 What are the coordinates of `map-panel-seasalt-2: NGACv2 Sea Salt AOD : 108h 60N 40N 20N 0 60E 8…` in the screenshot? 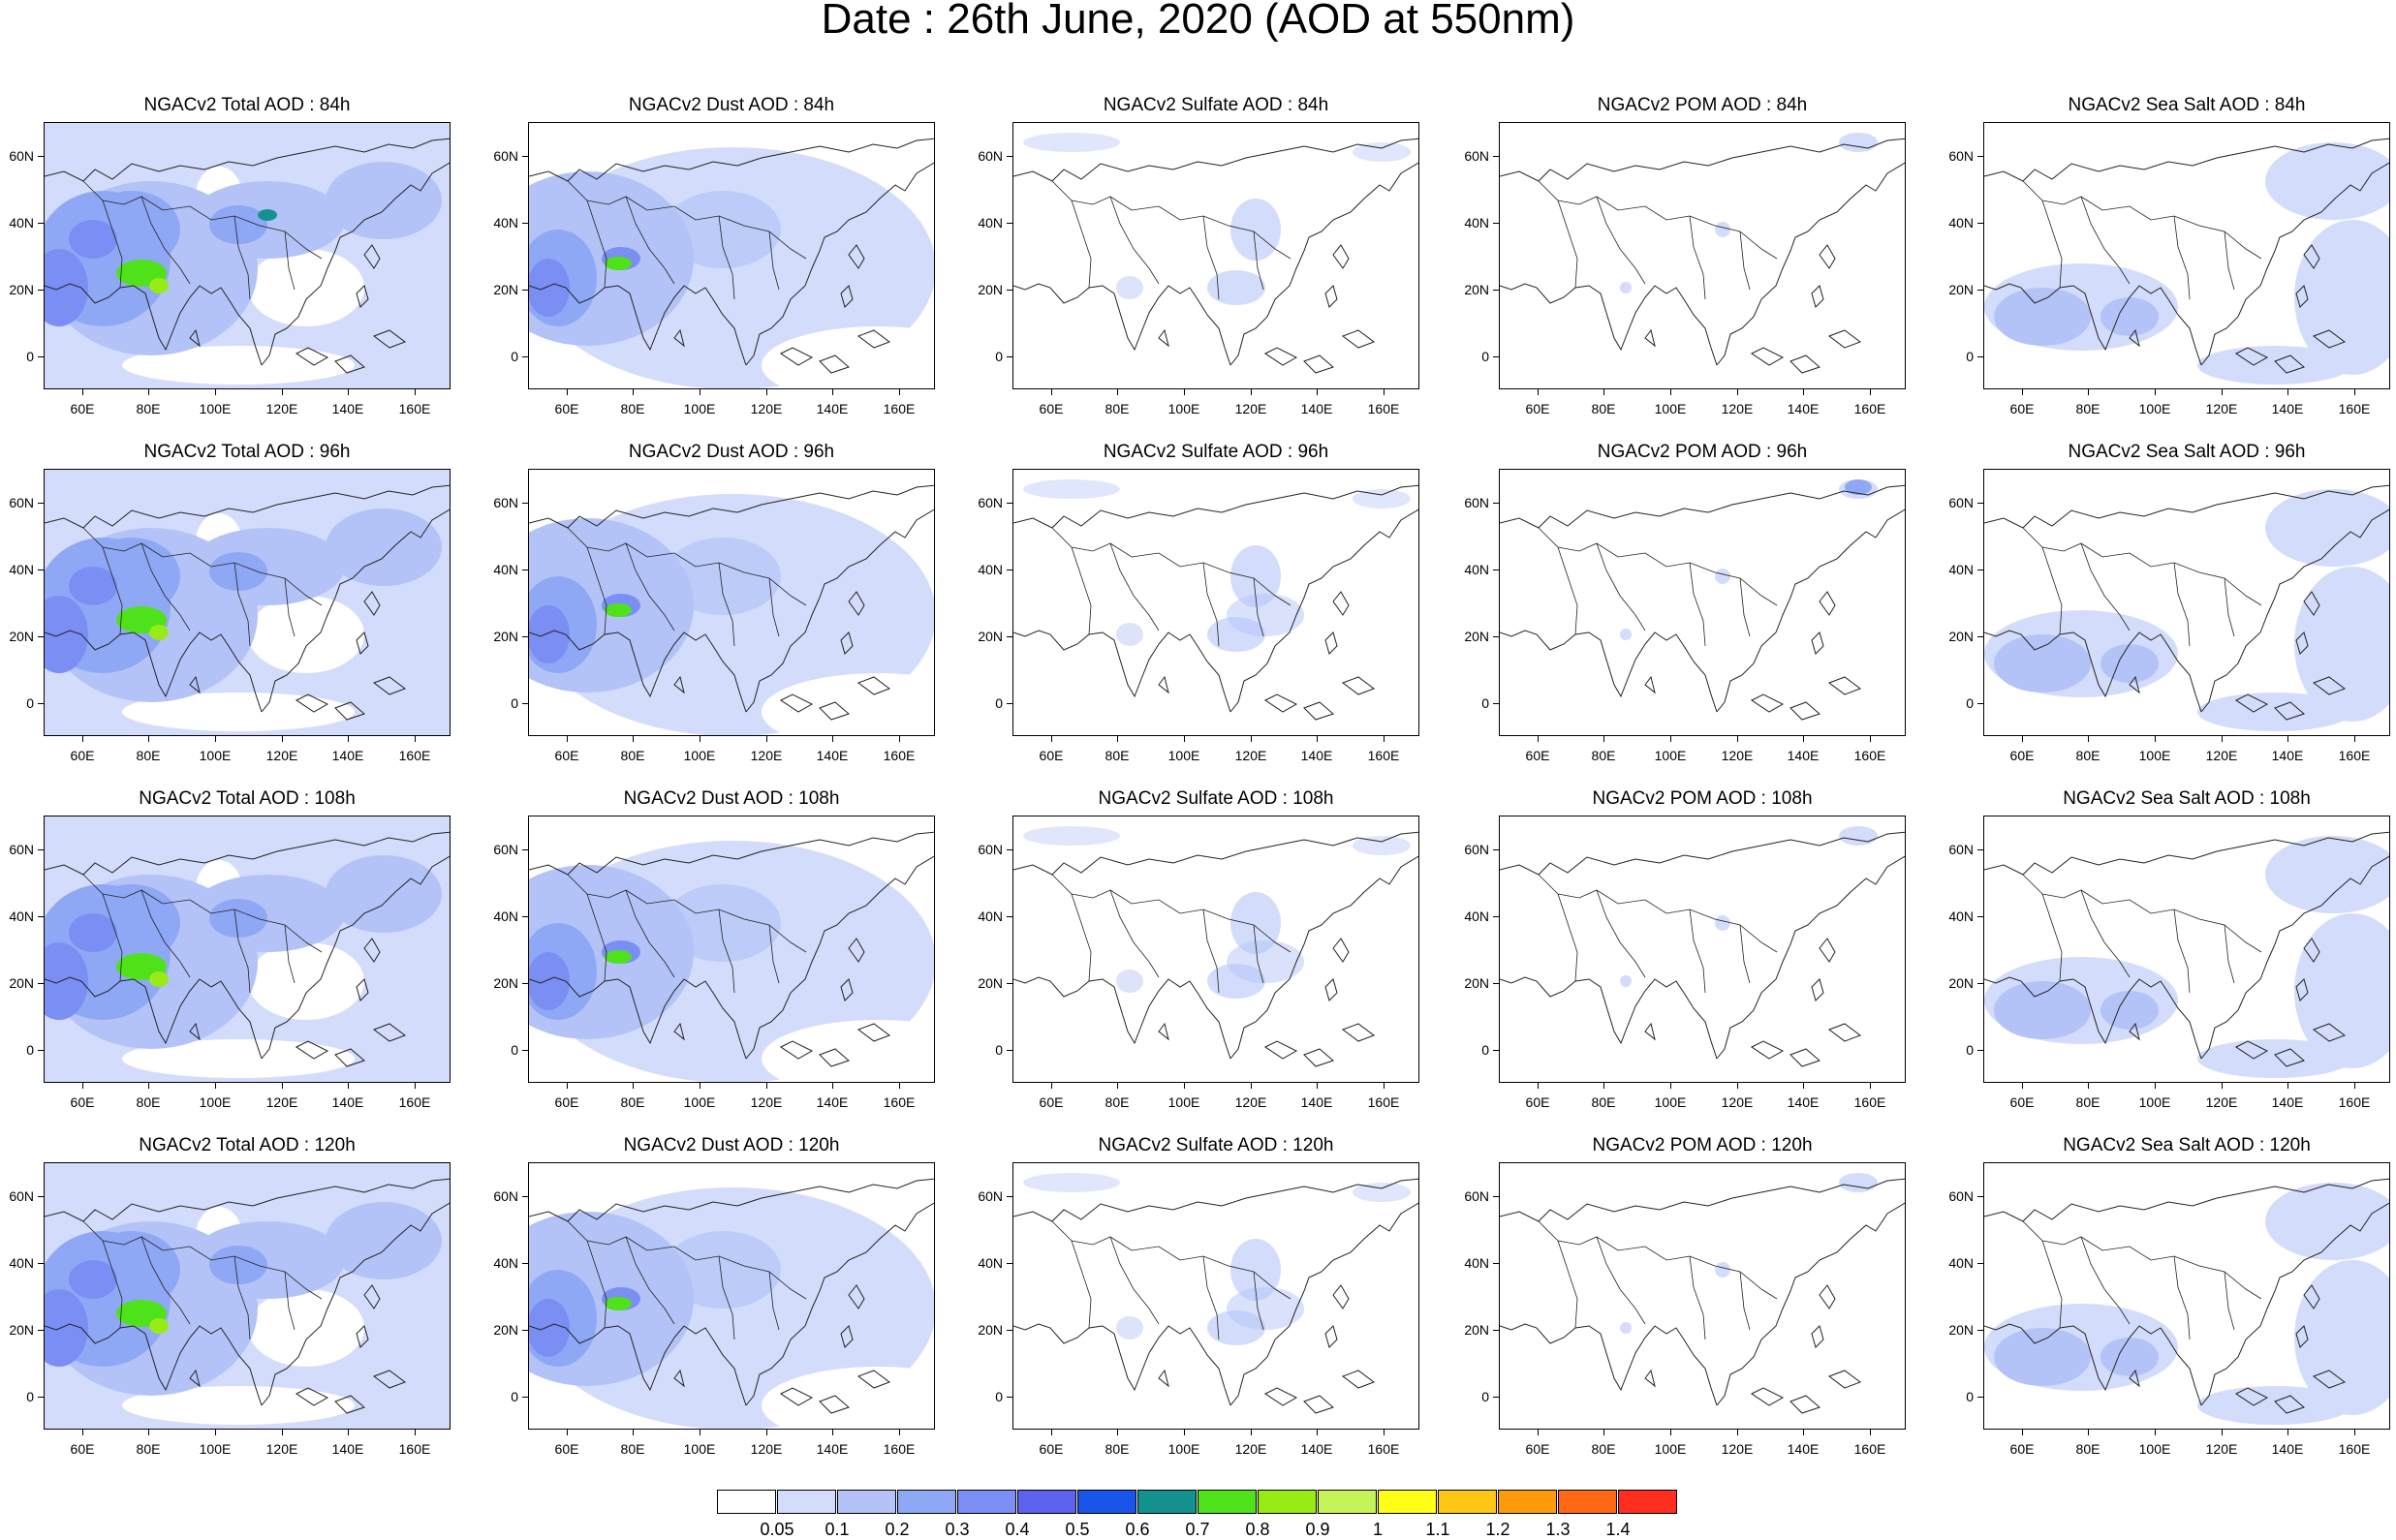 It's located at (2169, 949).